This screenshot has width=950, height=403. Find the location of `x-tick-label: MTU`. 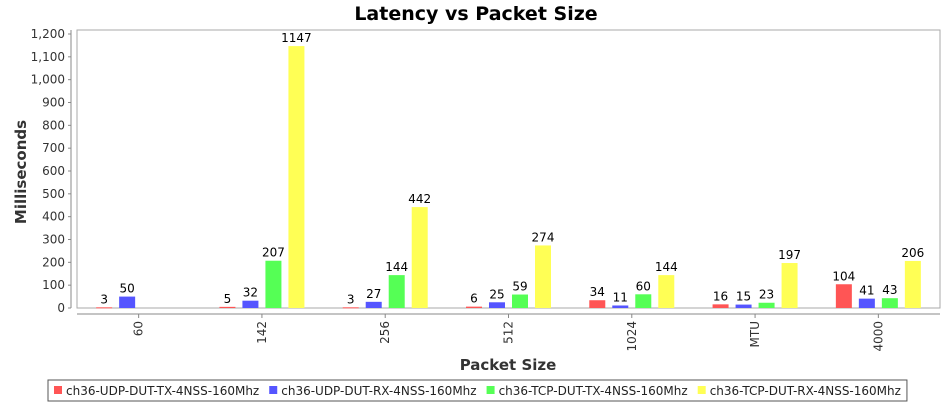

x-tick-label: MTU is located at coordinates (755, 334).